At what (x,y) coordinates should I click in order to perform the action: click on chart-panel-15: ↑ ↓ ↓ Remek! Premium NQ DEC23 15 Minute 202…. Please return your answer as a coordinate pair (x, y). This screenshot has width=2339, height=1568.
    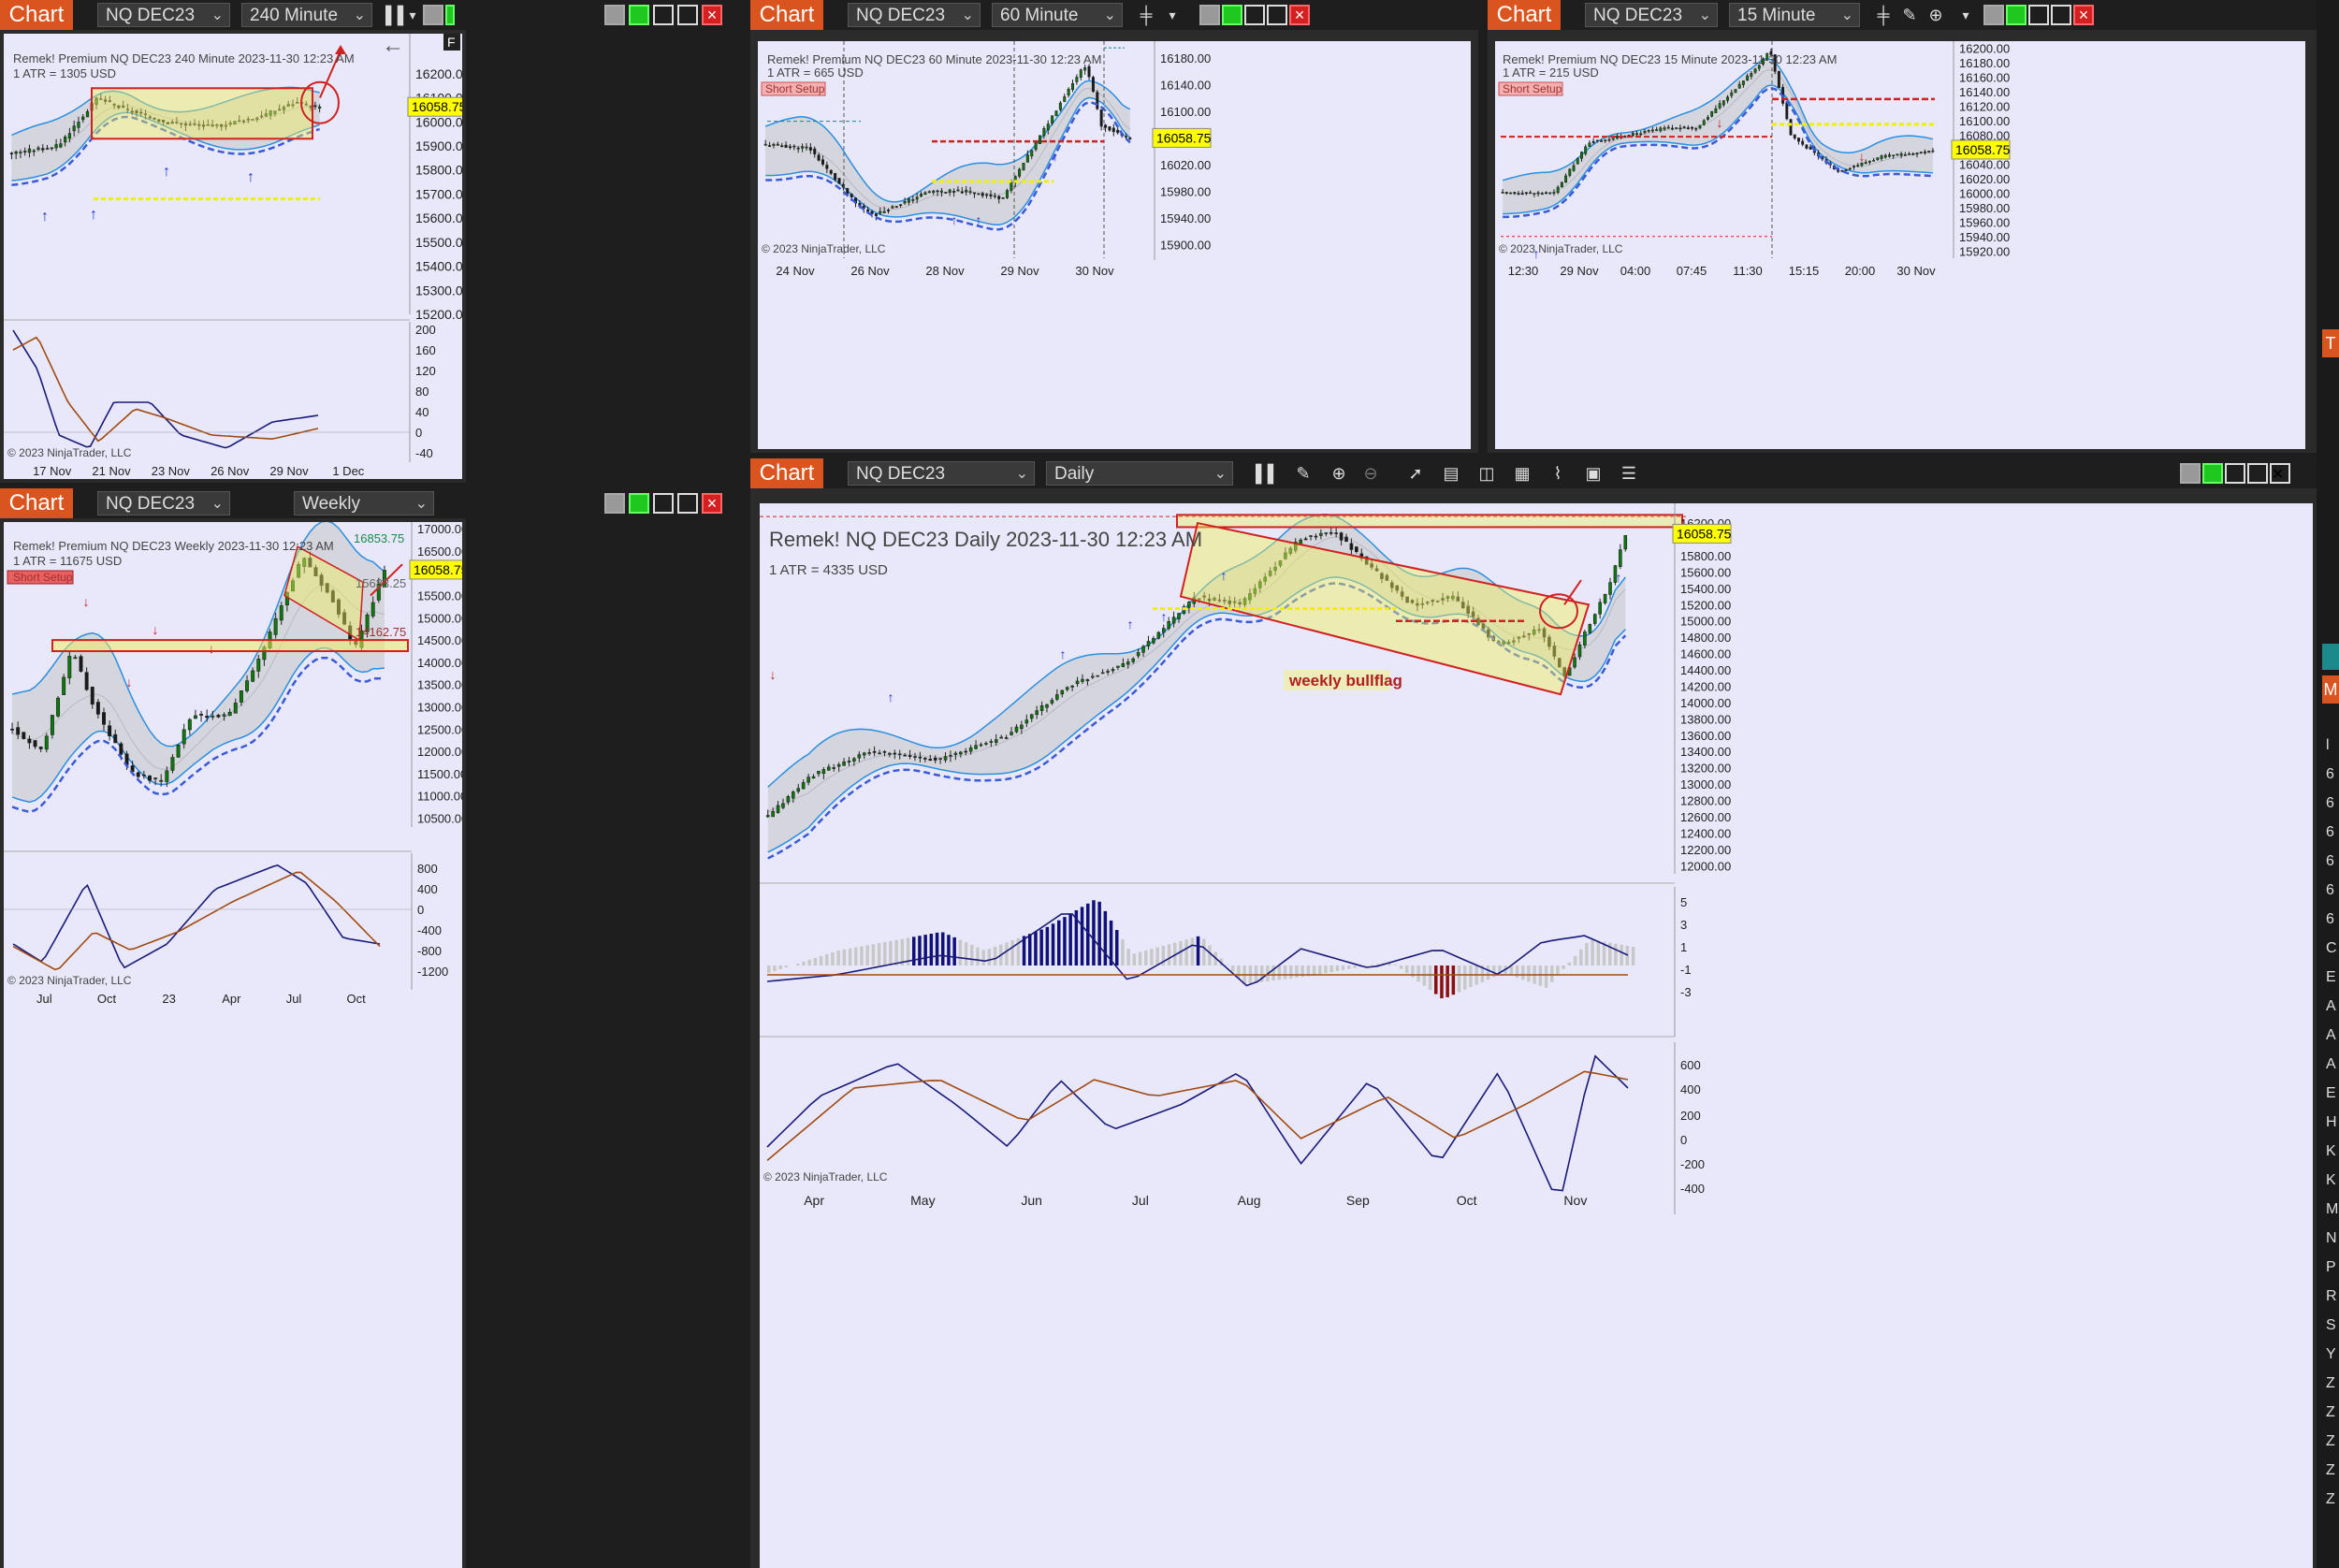
    Looking at the image, I should click on (1900, 245).